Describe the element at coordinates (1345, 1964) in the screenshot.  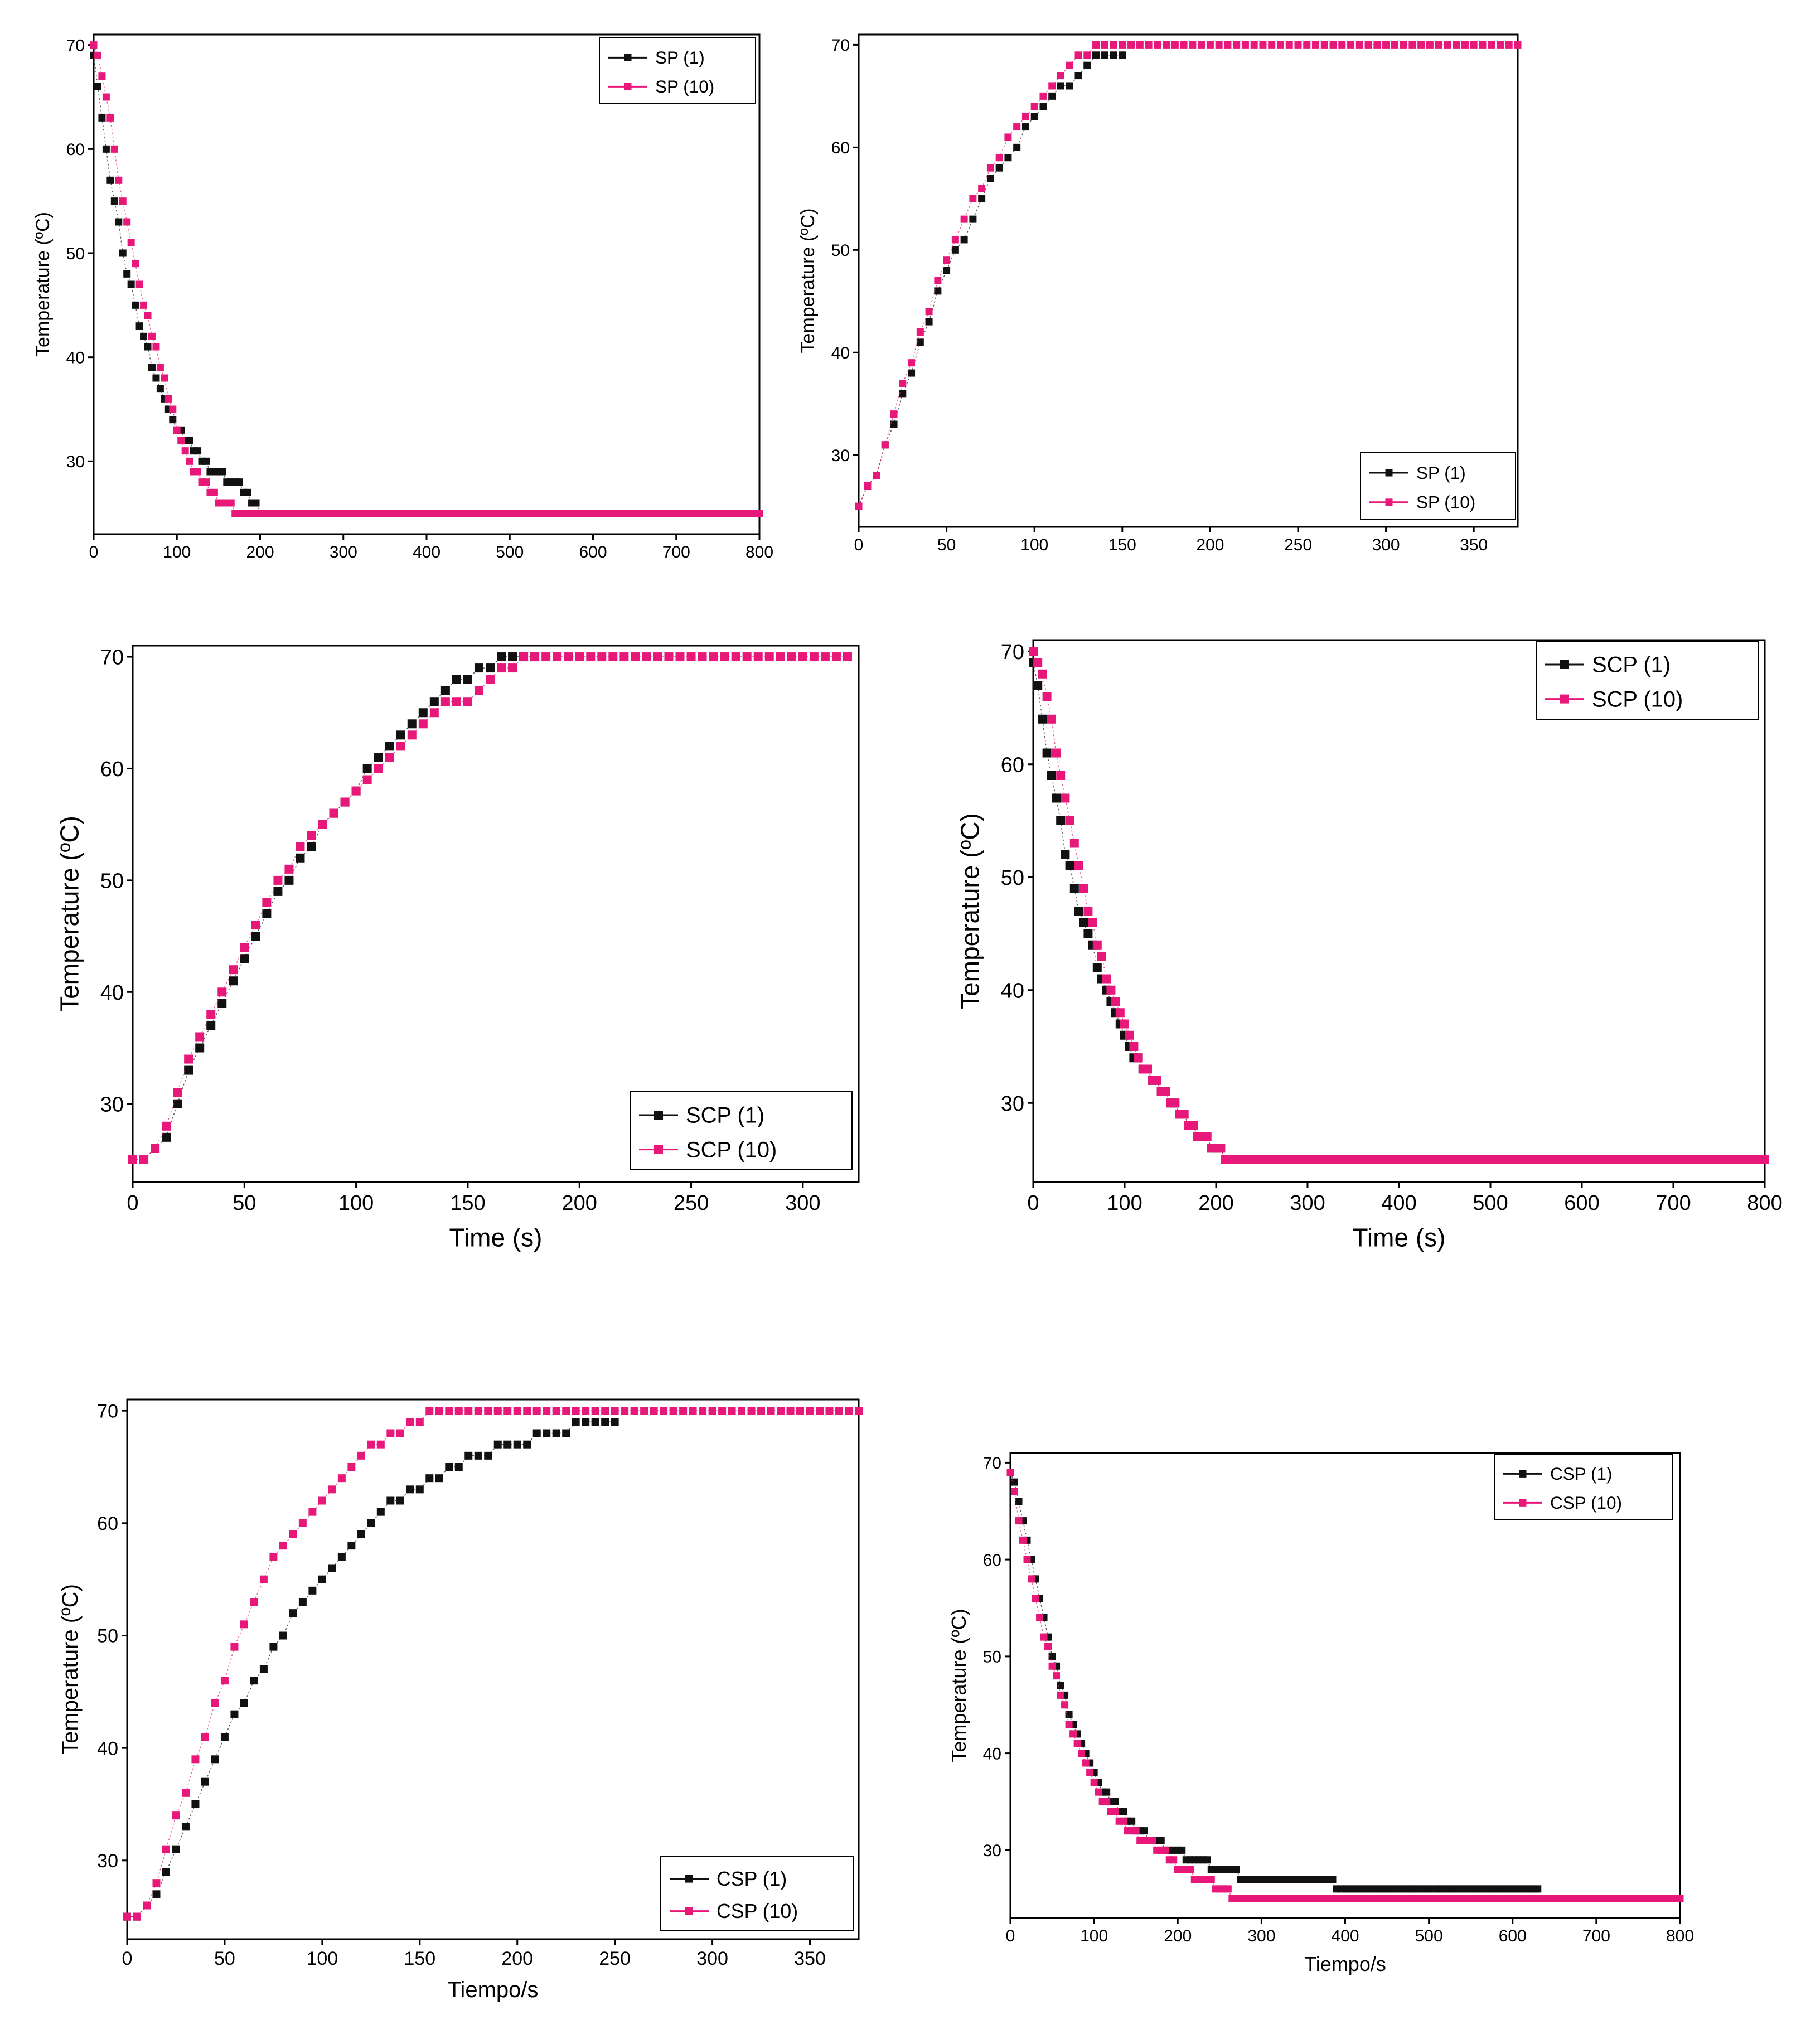
I see `x-axis-label: Tiempo/s` at that location.